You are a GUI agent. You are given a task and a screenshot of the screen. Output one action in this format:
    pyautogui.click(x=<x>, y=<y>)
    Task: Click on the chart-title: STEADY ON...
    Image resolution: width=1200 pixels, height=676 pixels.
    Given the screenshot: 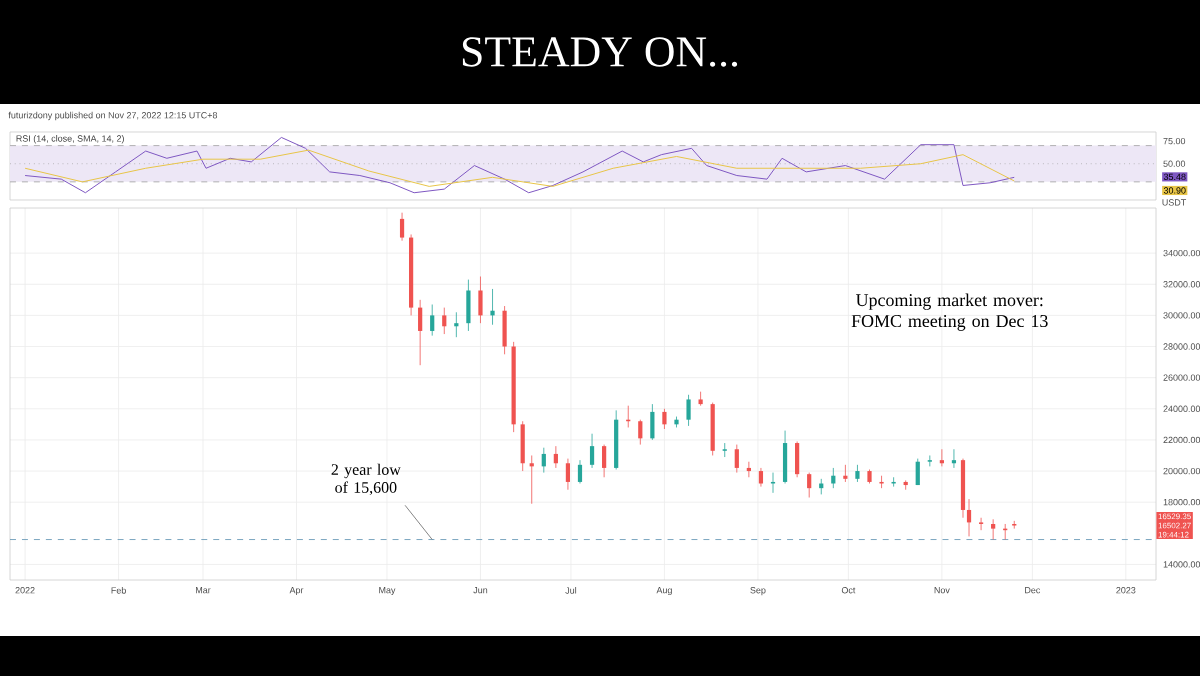 What is the action you would take?
    pyautogui.click(x=600, y=52)
    